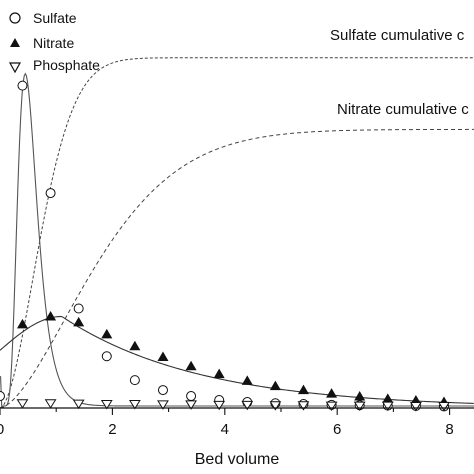 This screenshot has height=474, width=474. What do you see at coordinates (337, 429) in the screenshot?
I see `x-tick-label: 6` at bounding box center [337, 429].